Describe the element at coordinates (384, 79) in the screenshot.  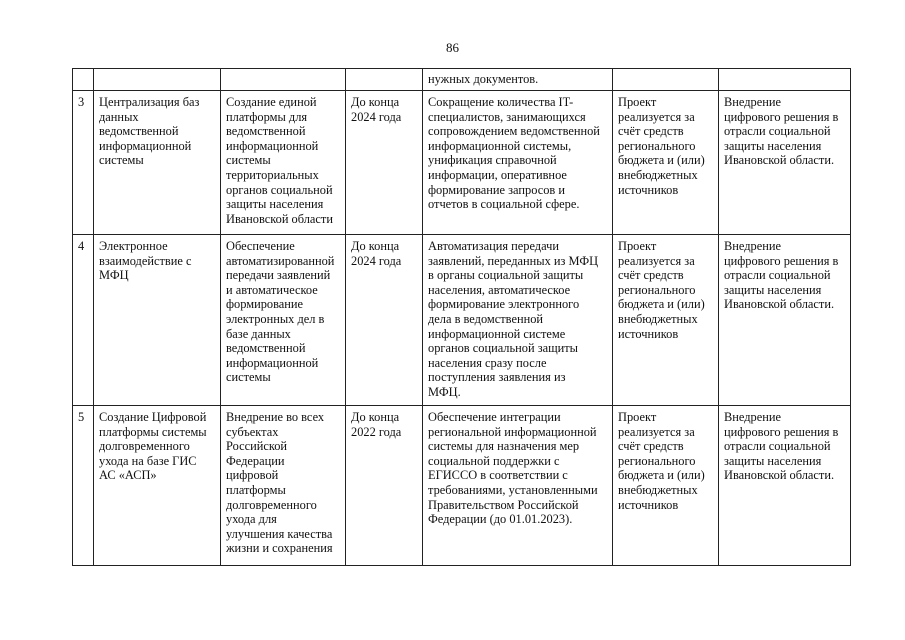
I see `cell-deadline` at that location.